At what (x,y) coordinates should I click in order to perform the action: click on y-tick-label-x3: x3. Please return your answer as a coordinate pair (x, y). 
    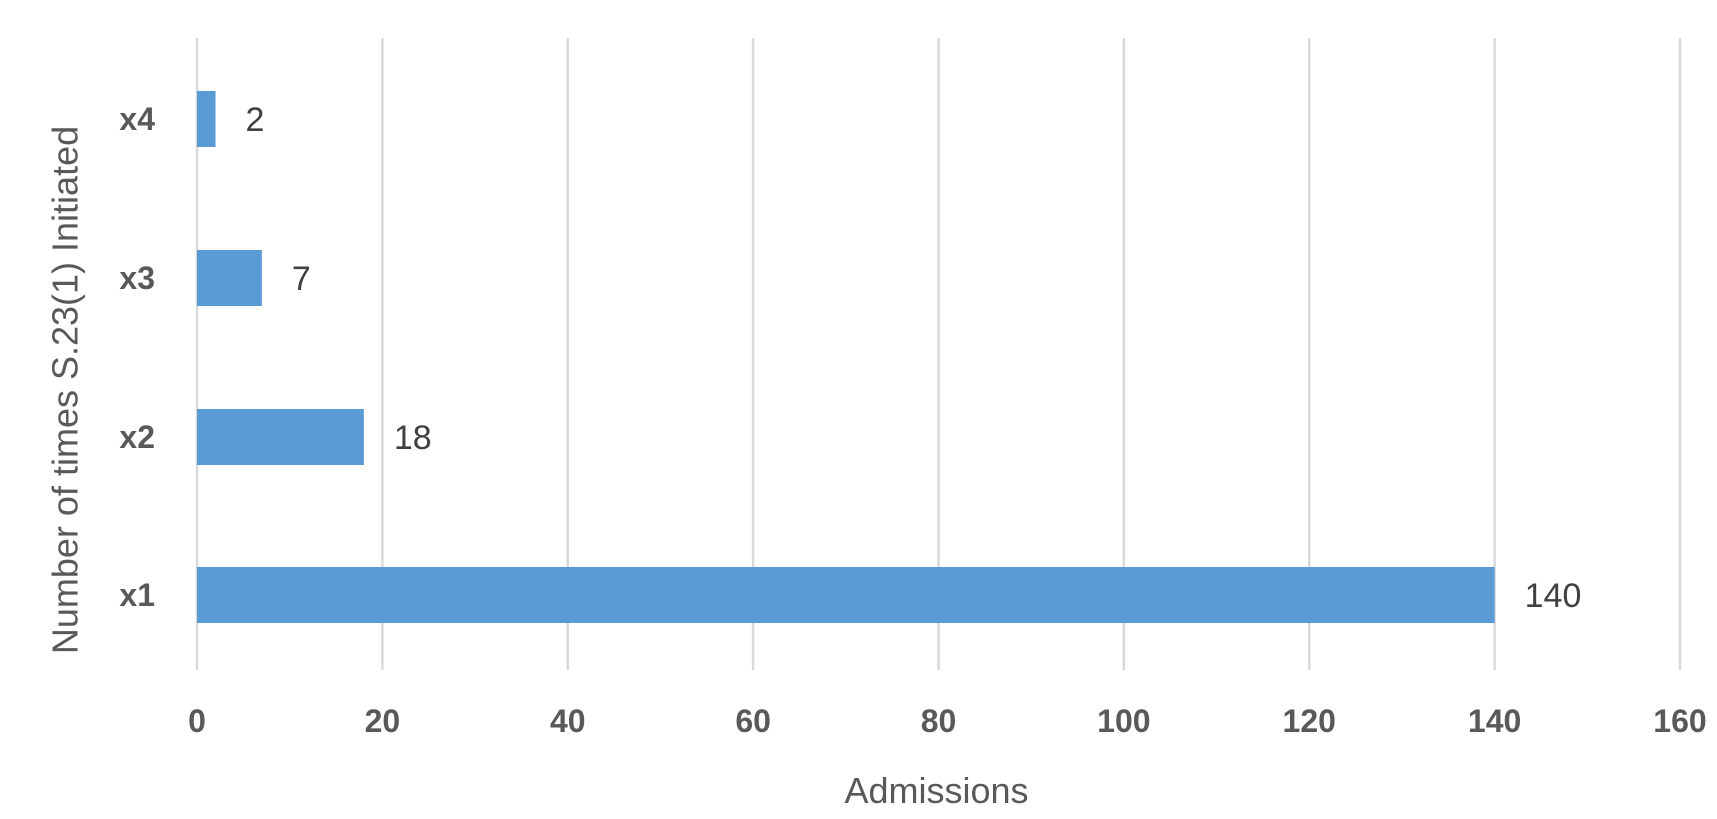
    Looking at the image, I should click on (137, 278).